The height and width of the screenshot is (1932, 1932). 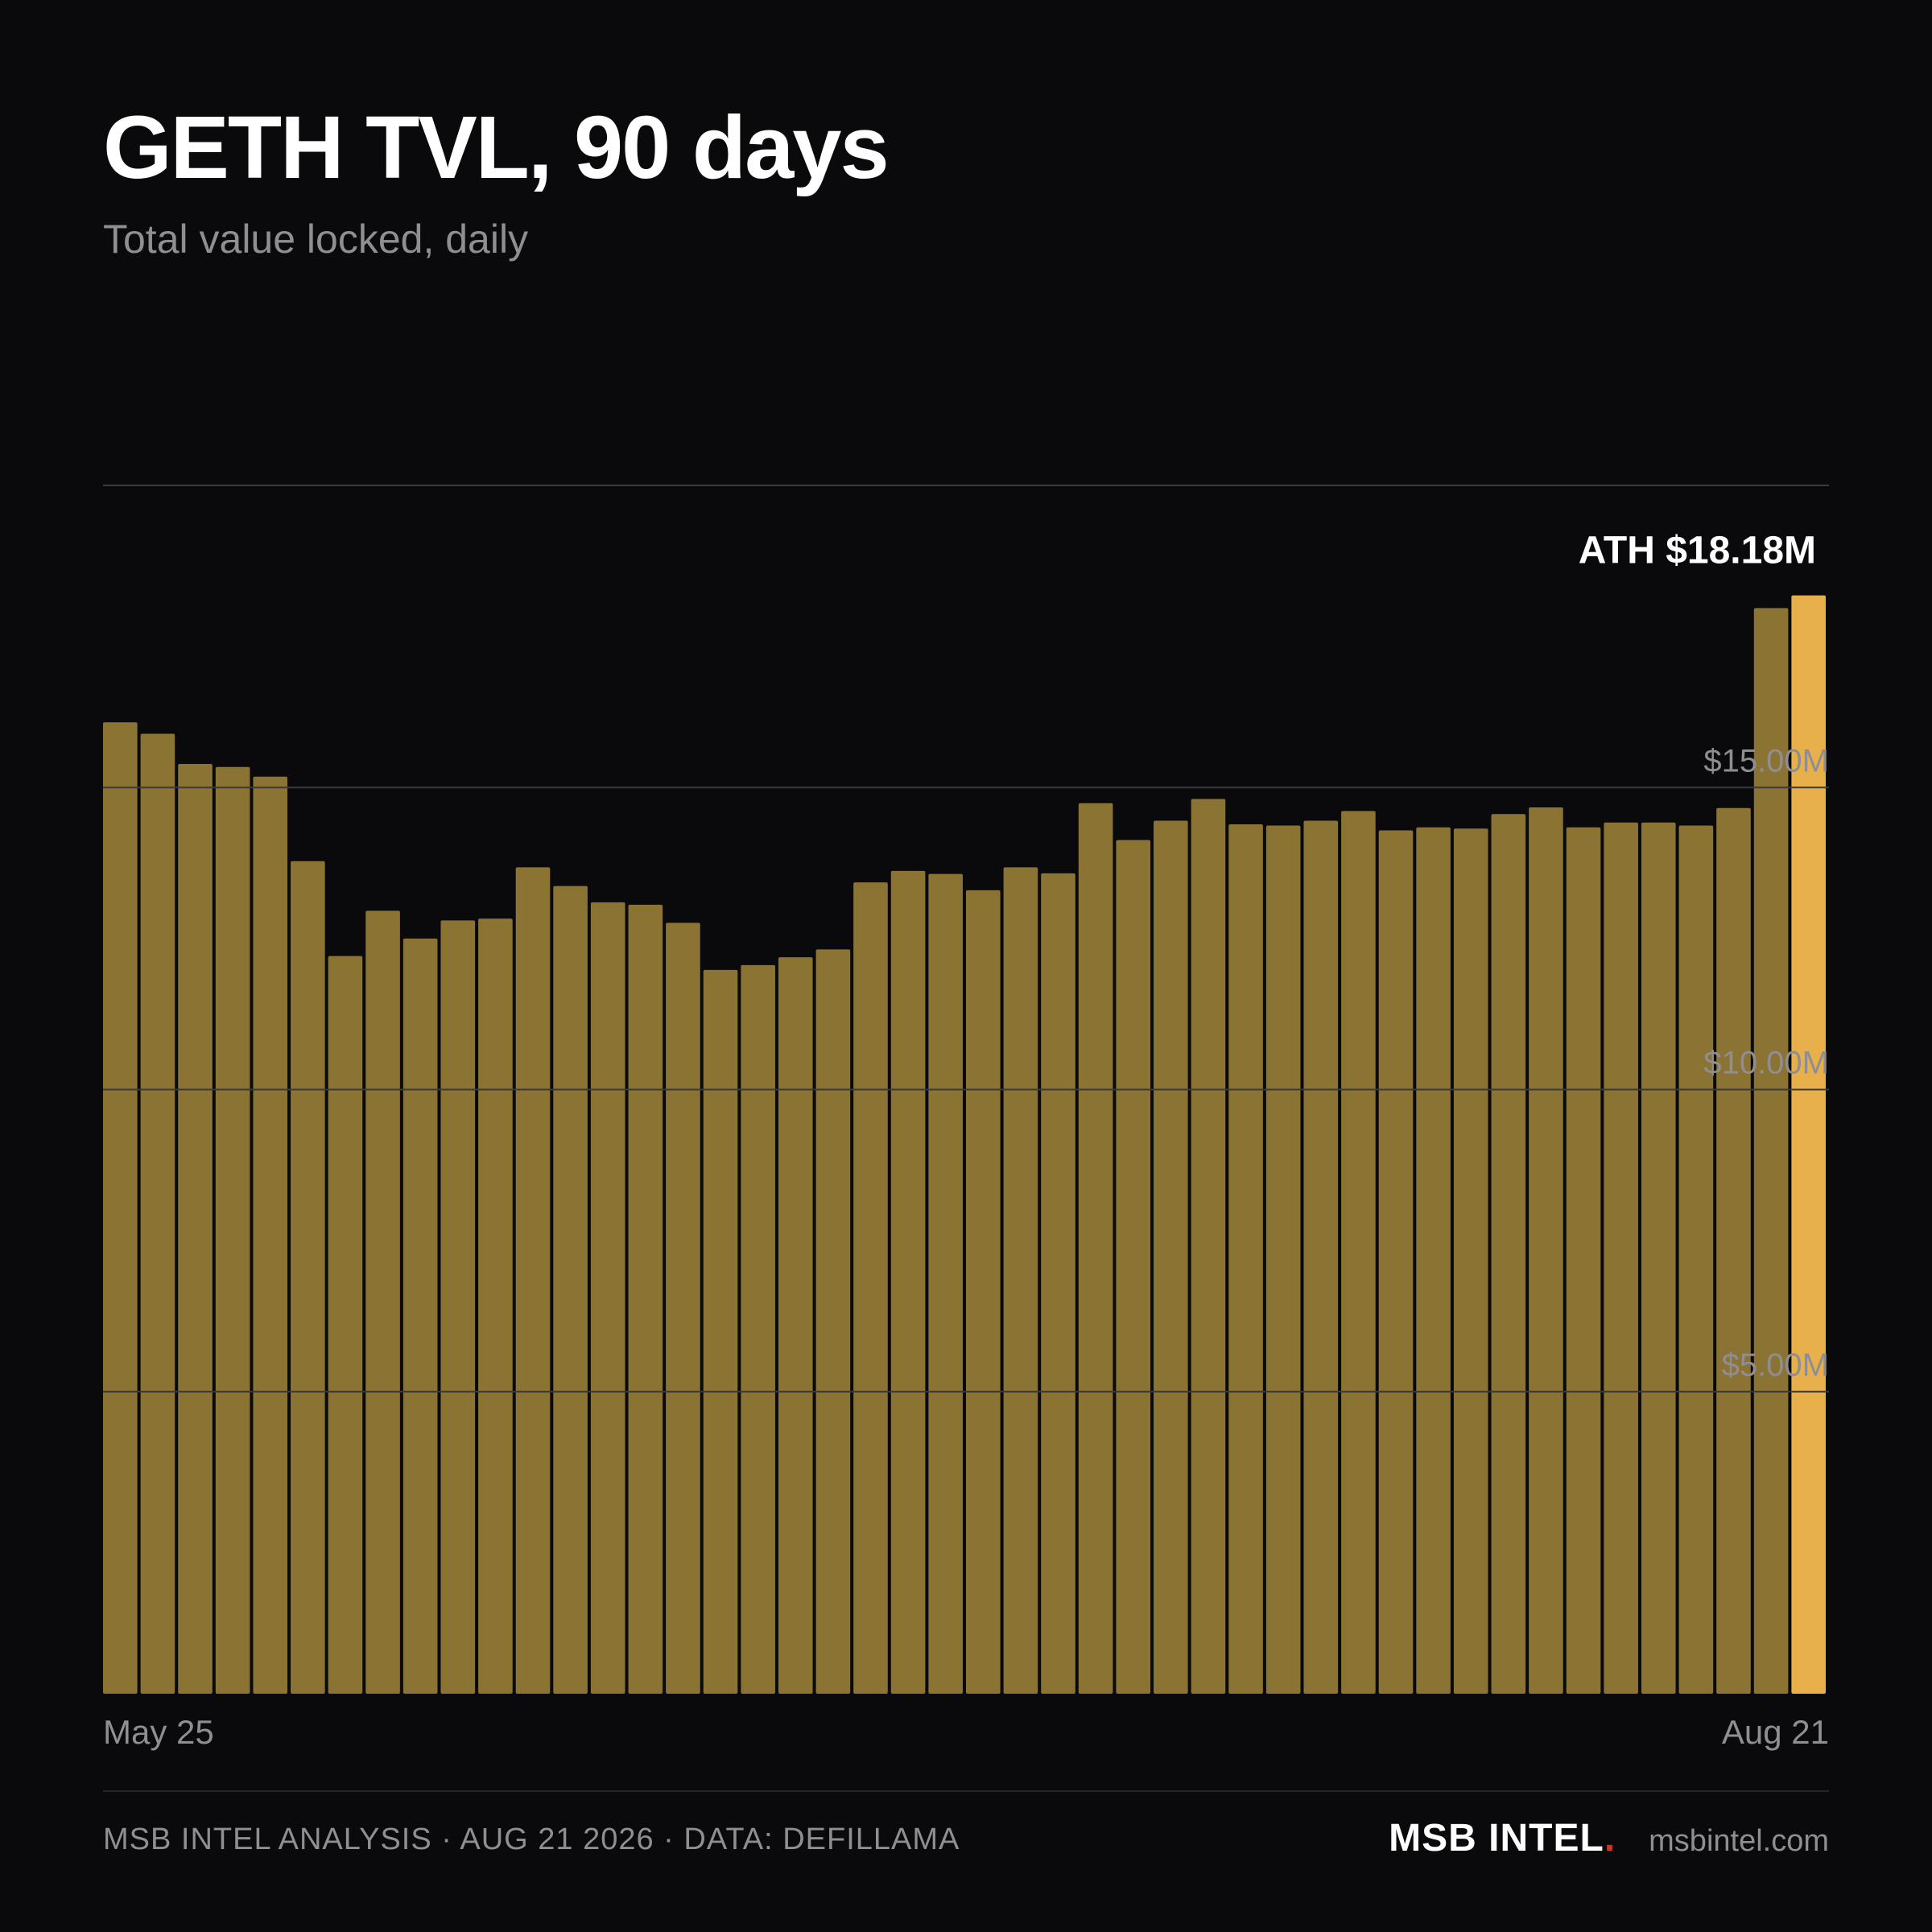 What do you see at coordinates (1739, 1841) in the screenshot?
I see `site-link: msbintel.com` at bounding box center [1739, 1841].